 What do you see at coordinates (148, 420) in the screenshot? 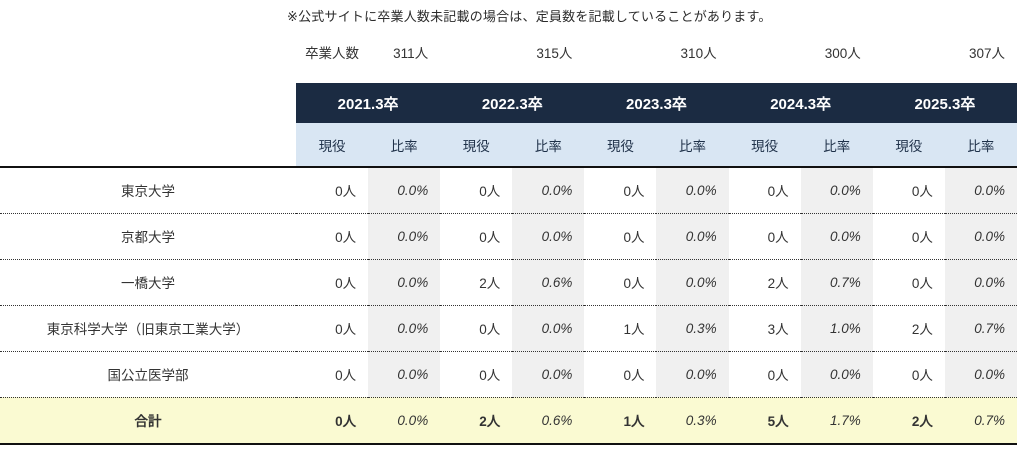
I see `total-label: 合計` at bounding box center [148, 420].